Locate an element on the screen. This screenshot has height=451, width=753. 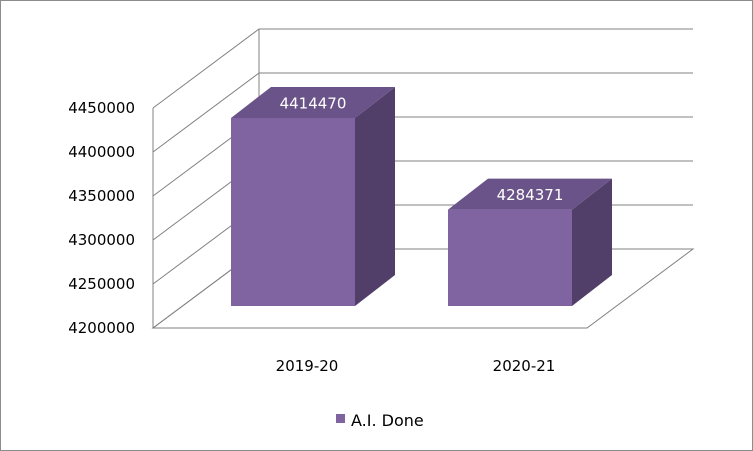
y-tick-label: 4400000 is located at coordinates (101, 152).